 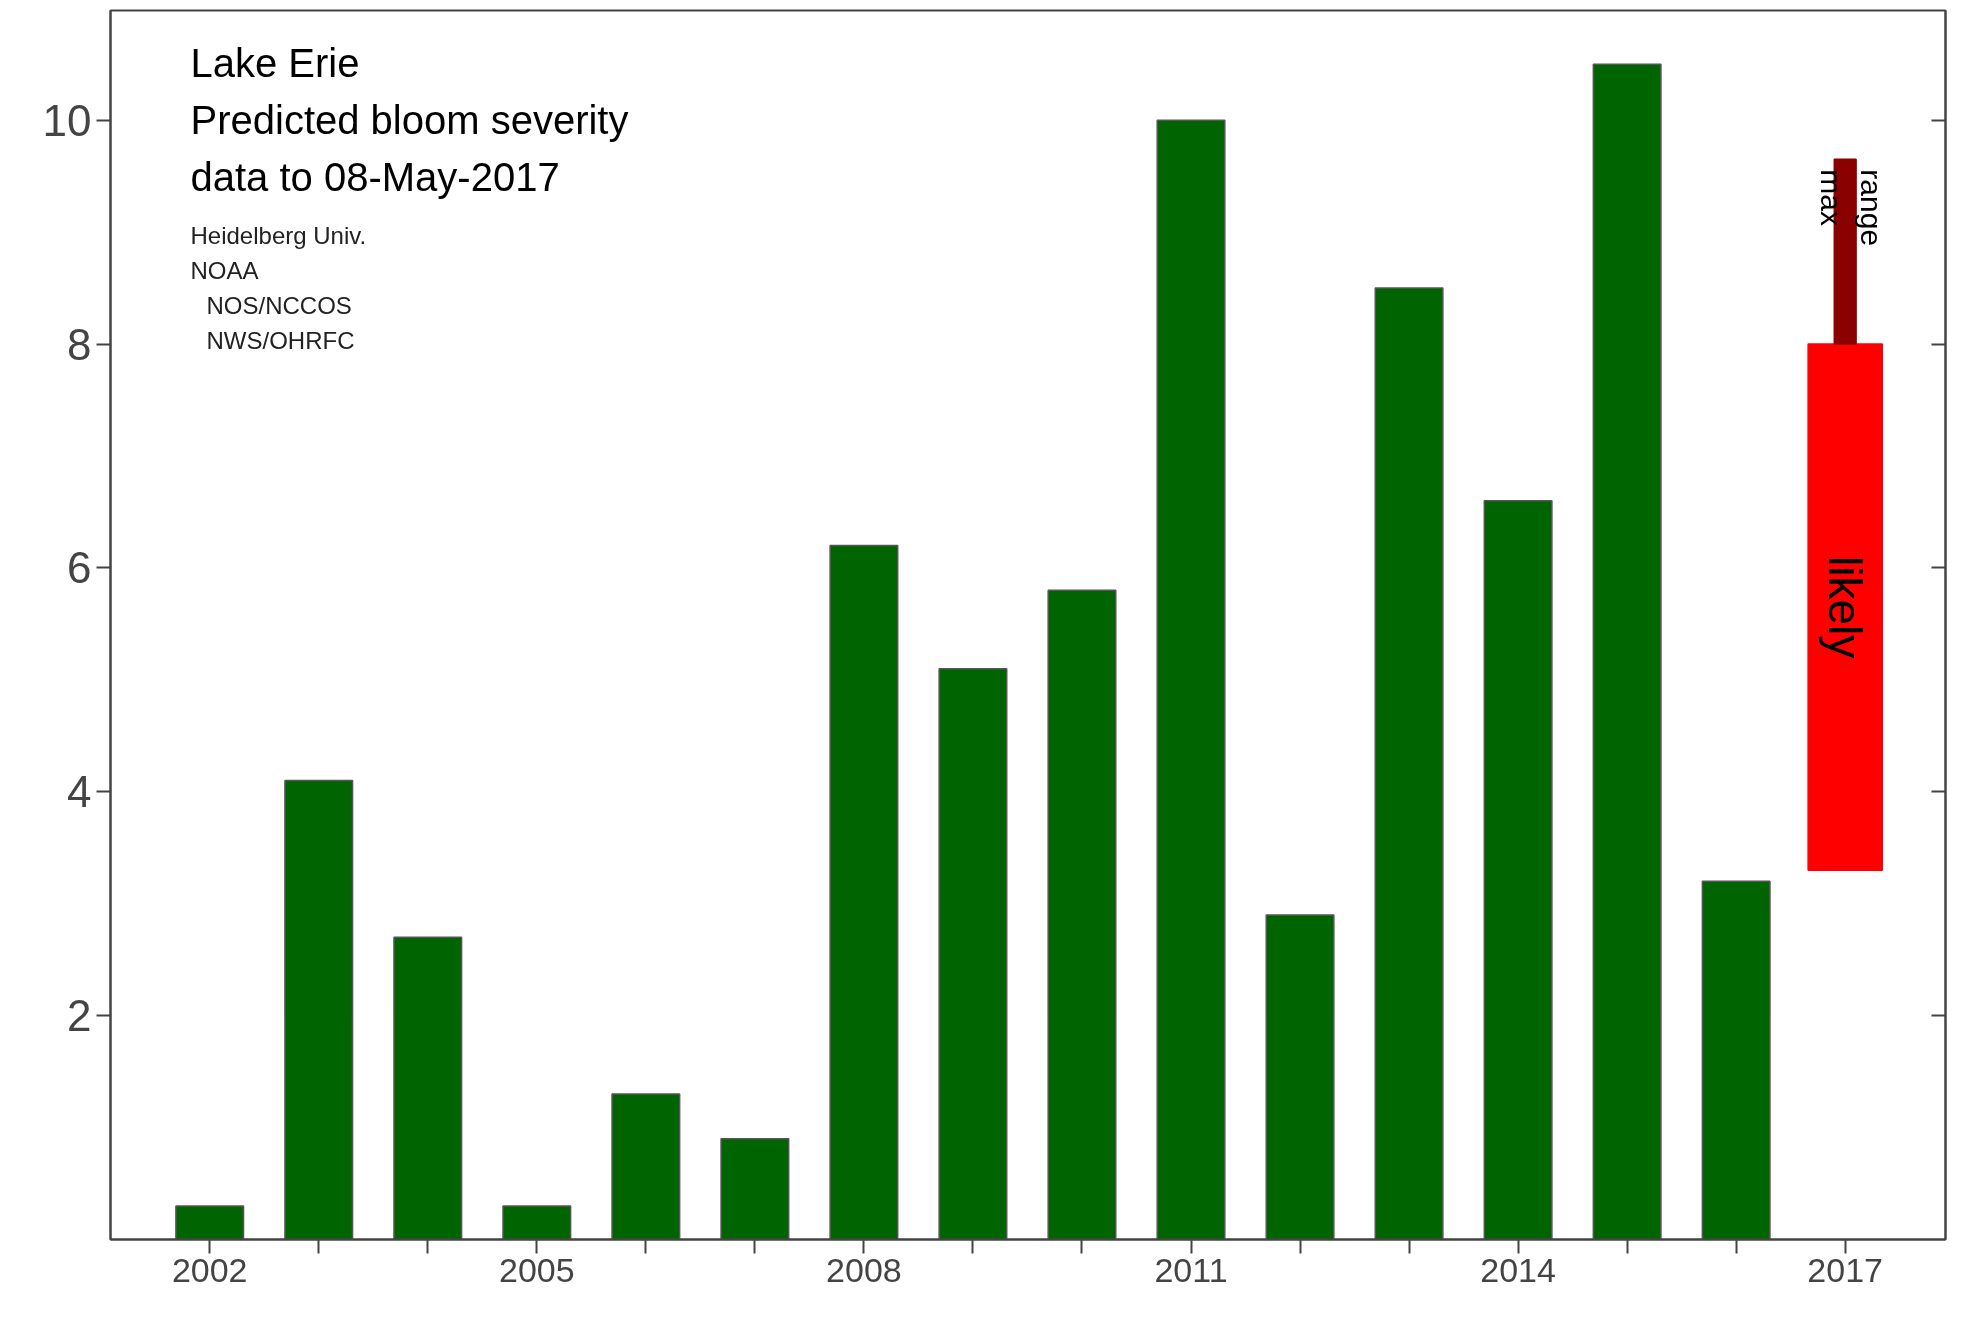 I want to click on annotation: NOAA, so click(x=224, y=270).